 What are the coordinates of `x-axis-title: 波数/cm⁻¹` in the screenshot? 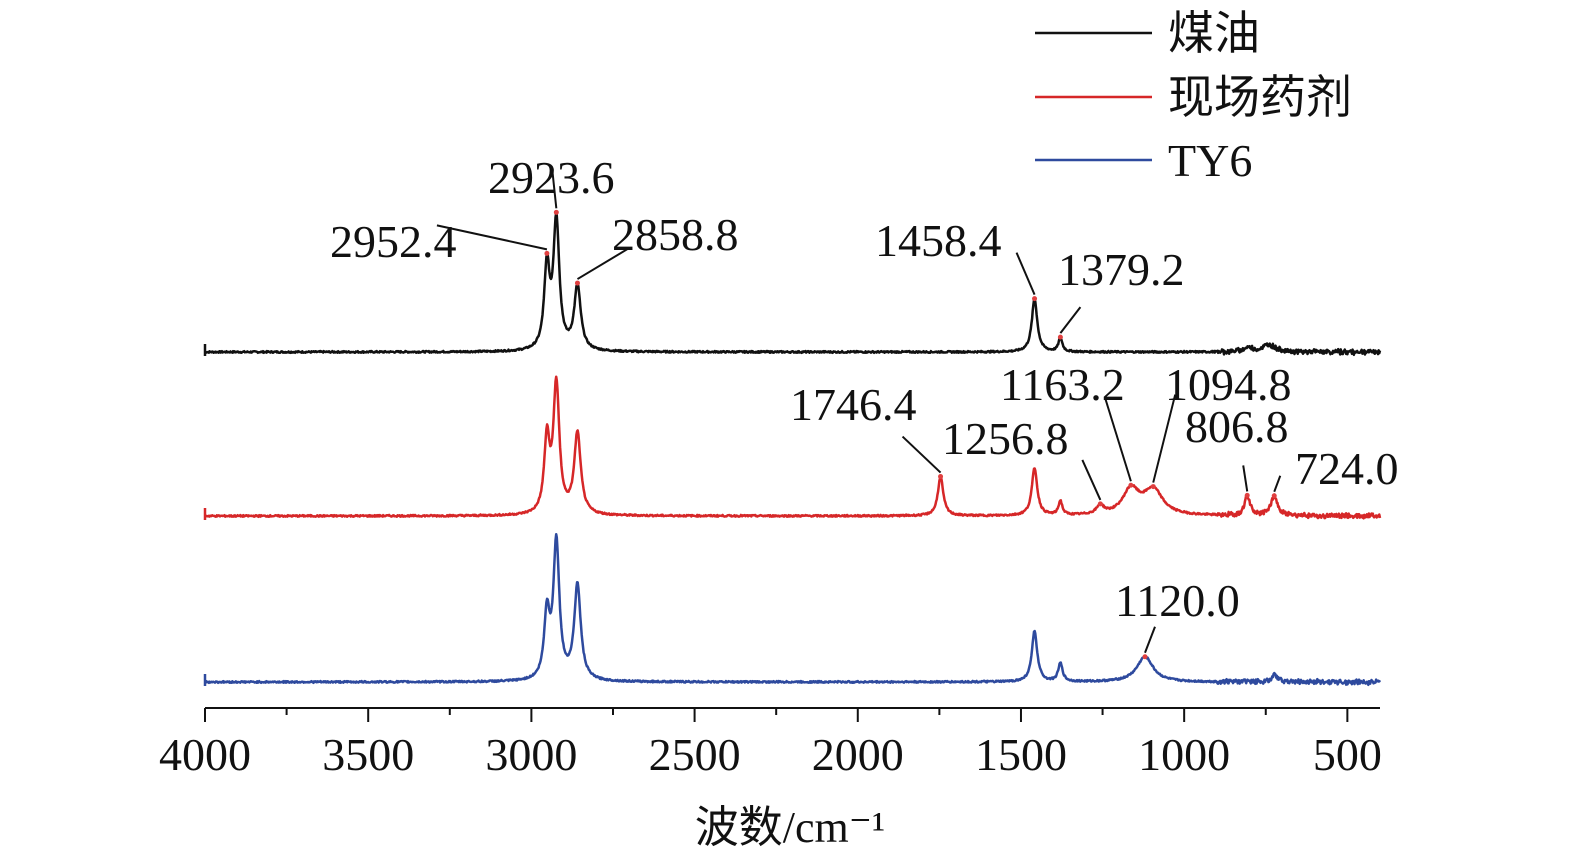 It's located at (790, 827).